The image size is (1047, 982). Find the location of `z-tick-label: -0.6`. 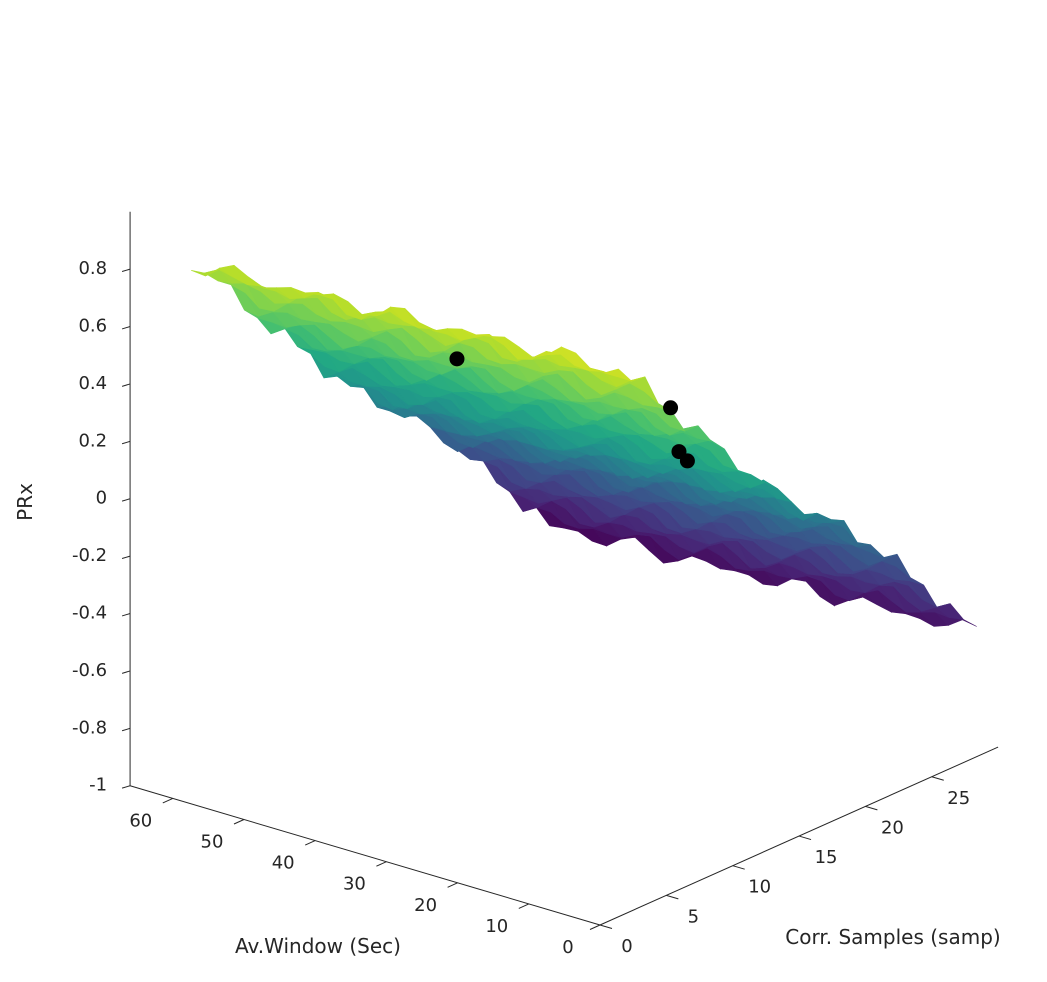

z-tick-label: -0.6 is located at coordinates (89, 670).